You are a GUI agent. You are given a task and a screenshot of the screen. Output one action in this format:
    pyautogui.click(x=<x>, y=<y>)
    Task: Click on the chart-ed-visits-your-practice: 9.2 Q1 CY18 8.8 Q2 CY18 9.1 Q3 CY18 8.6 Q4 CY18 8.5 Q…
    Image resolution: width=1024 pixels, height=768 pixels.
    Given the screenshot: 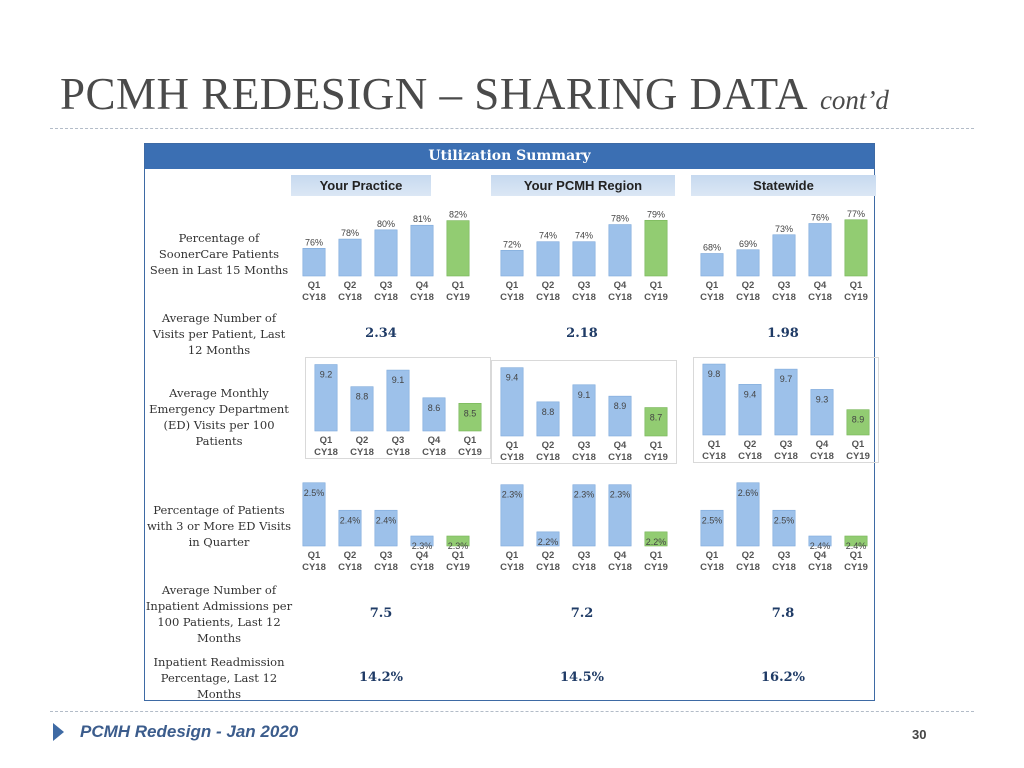 What is the action you would take?
    pyautogui.click(x=398, y=408)
    